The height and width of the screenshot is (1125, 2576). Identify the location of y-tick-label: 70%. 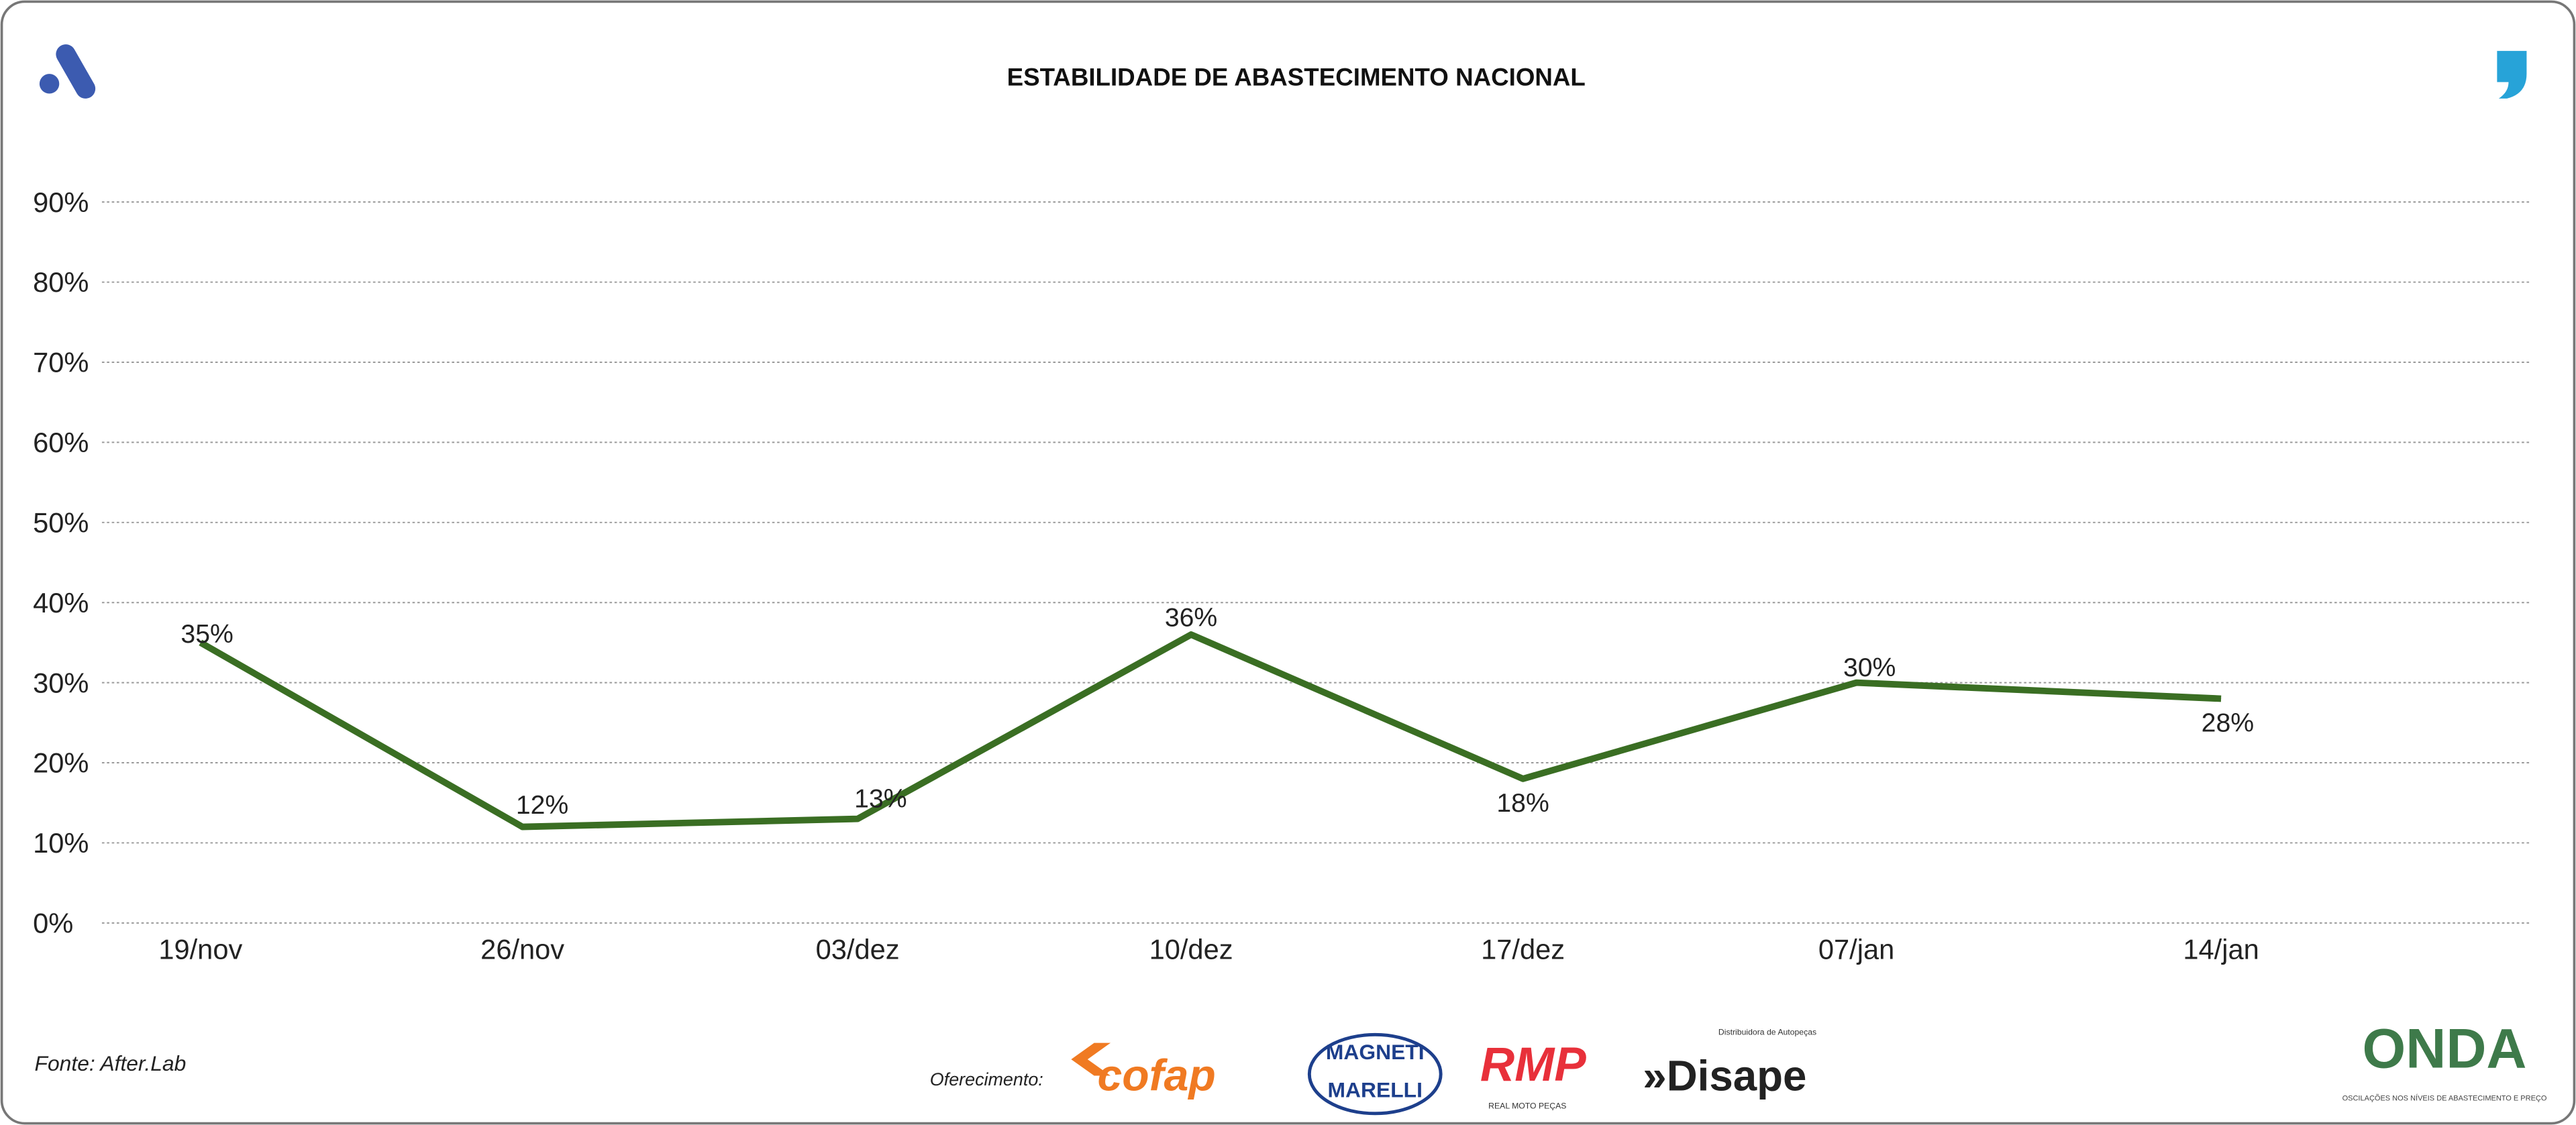
(61, 362).